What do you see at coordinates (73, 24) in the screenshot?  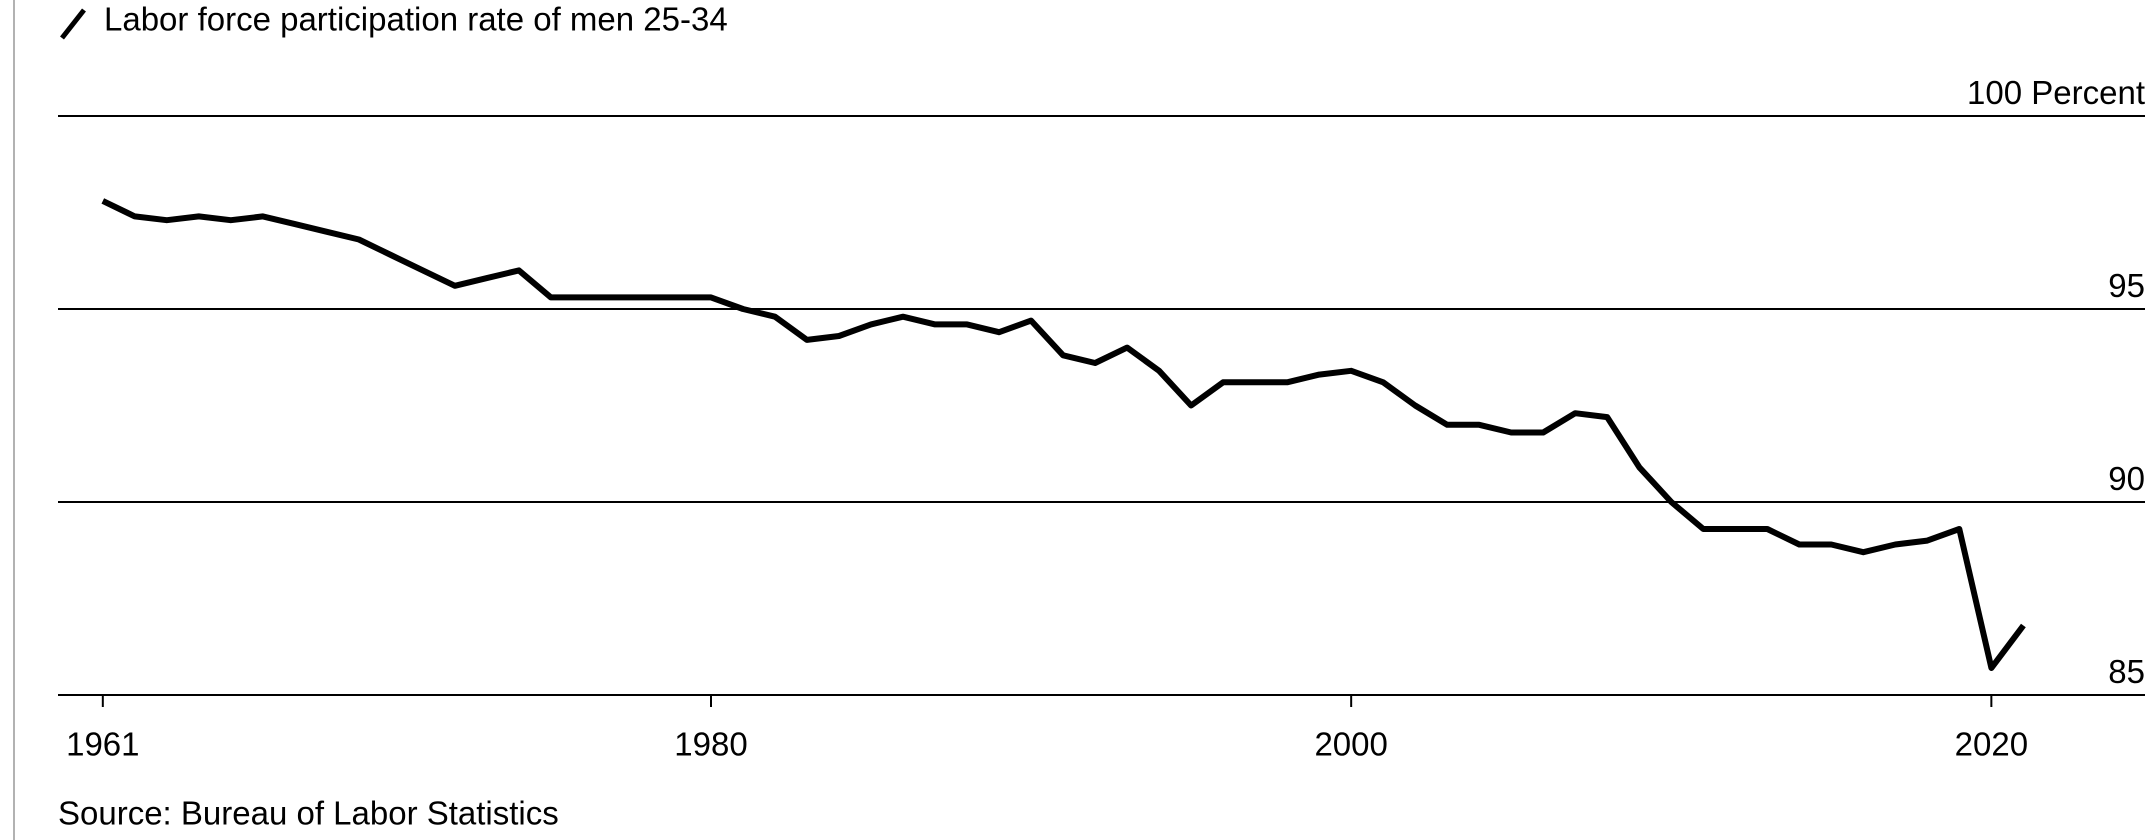 I see `legend-swatch` at bounding box center [73, 24].